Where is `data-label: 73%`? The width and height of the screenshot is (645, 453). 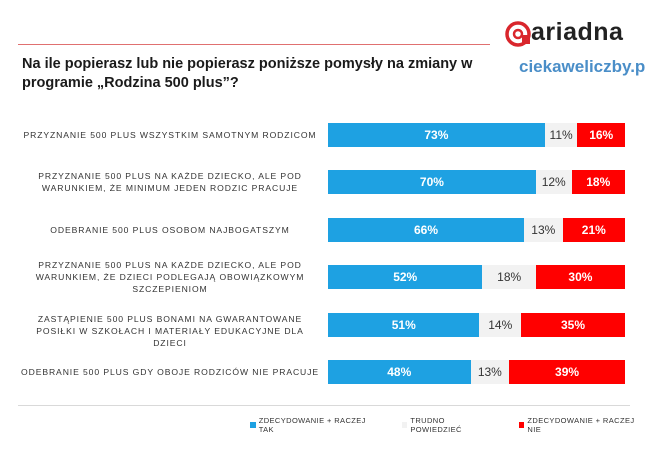
data-label: 73% is located at coordinates (436, 135).